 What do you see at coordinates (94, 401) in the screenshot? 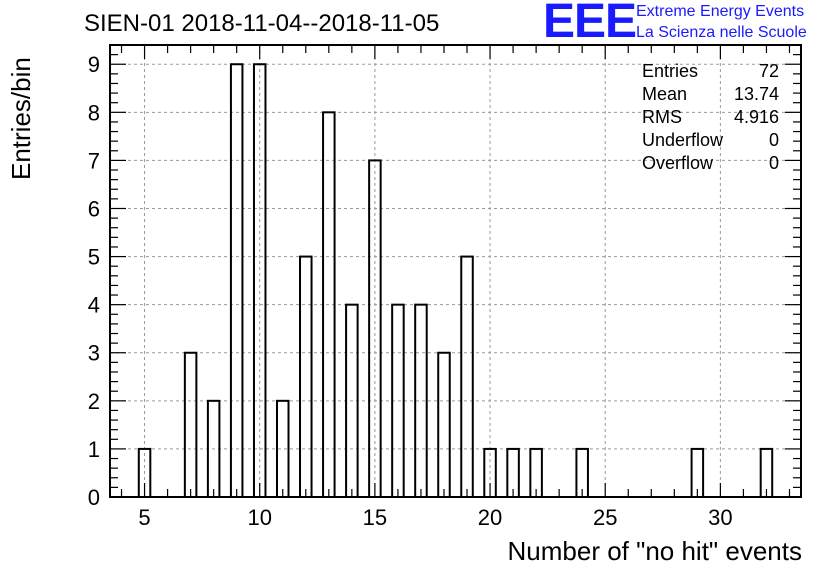
I see `y-tick-label: 2` at bounding box center [94, 401].